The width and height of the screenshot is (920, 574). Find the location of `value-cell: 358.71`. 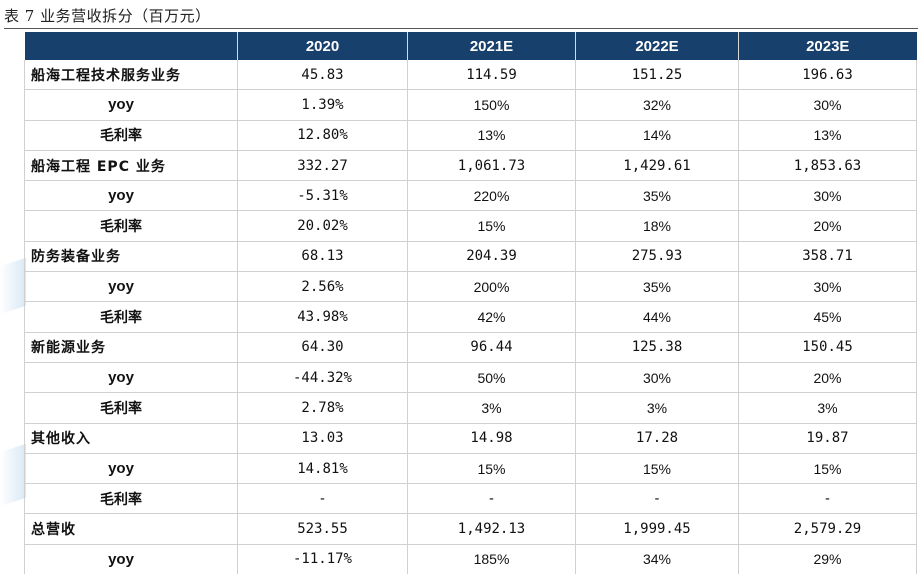

value-cell: 358.71 is located at coordinates (827, 256).